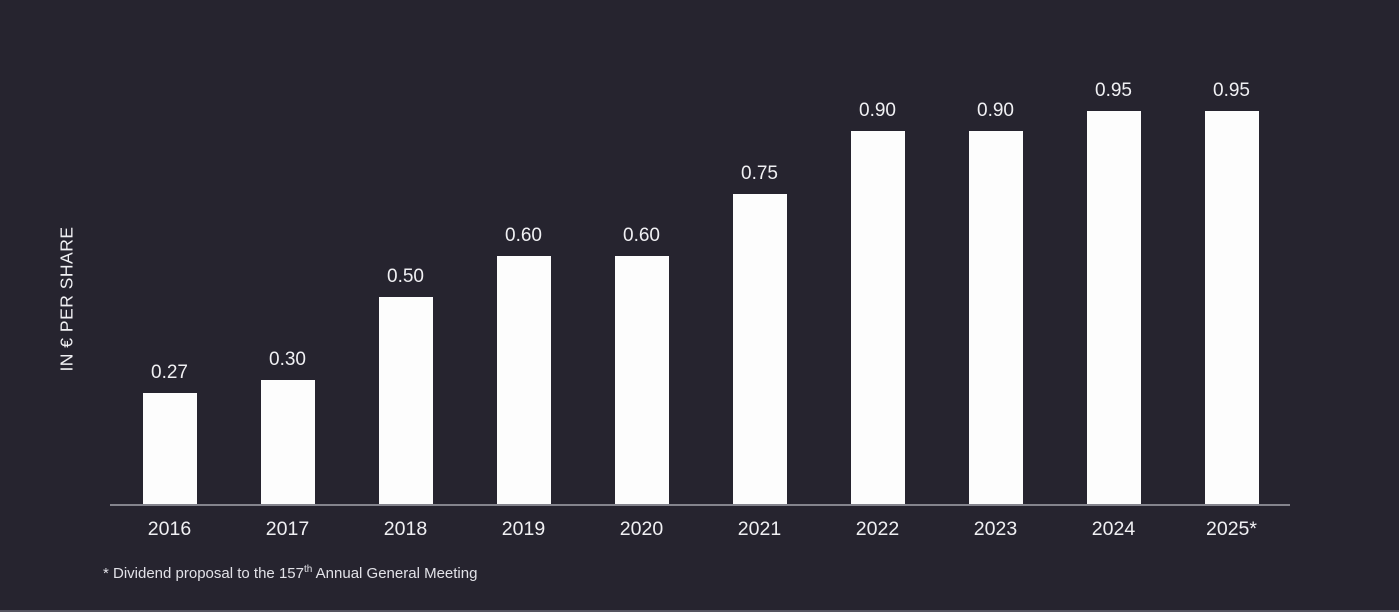  Describe the element at coordinates (203, 573) in the screenshot. I see `footnote-text-prefix: * Dividend proposal to the 157` at that location.